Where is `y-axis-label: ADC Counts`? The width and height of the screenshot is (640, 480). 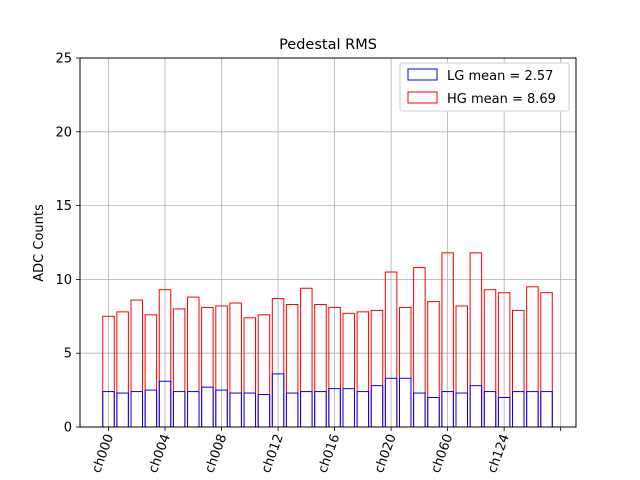
y-axis-label: ADC Counts is located at coordinates (39, 243).